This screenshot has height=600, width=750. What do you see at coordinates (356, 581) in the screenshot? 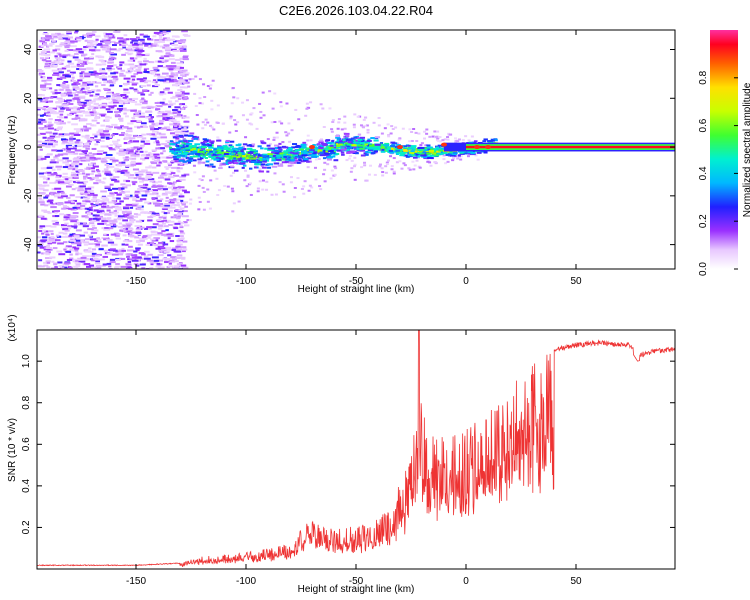
I see `snr-x-tick-label: -50` at bounding box center [356, 581].